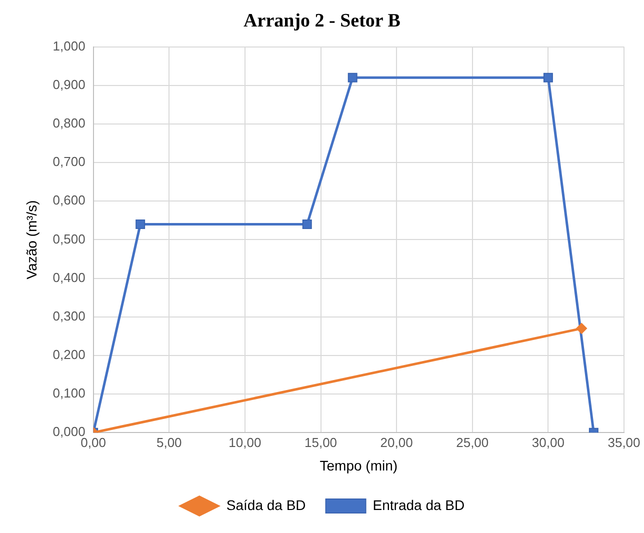 Image resolution: width=644 pixels, height=533 pixels. What do you see at coordinates (69, 162) in the screenshot?
I see `y-tick-label: 0,700` at bounding box center [69, 162].